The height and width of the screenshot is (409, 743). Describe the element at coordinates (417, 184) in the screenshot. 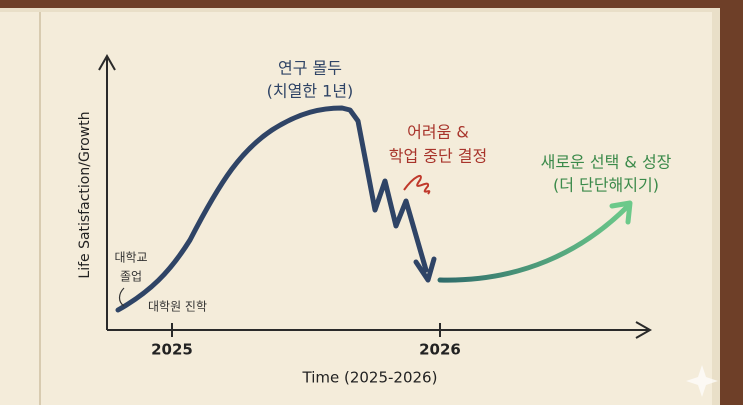

I see `scribble` at that location.